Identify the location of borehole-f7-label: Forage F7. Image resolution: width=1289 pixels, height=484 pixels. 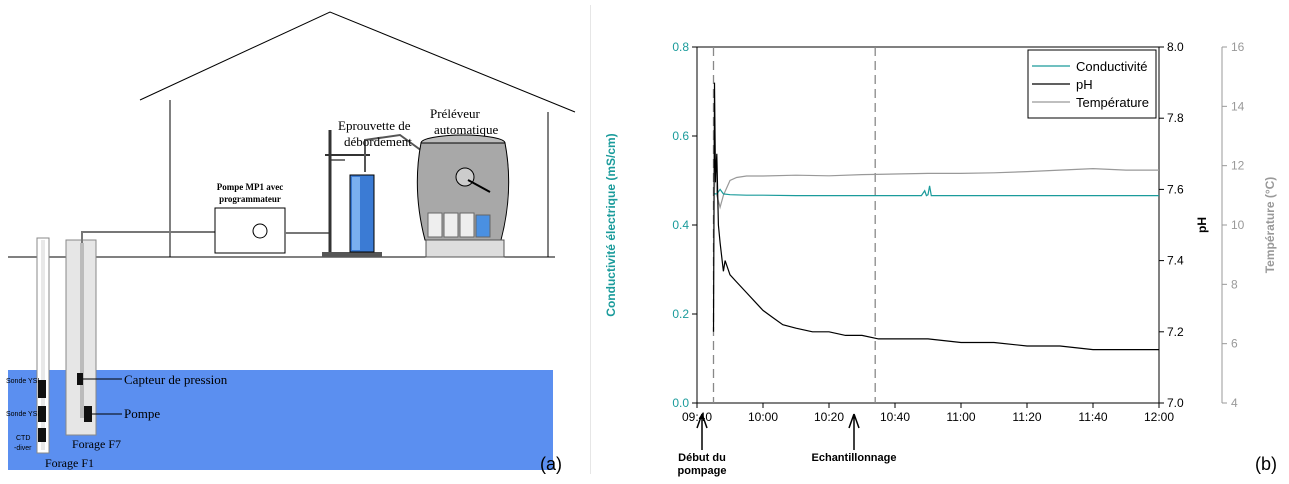
(96, 444).